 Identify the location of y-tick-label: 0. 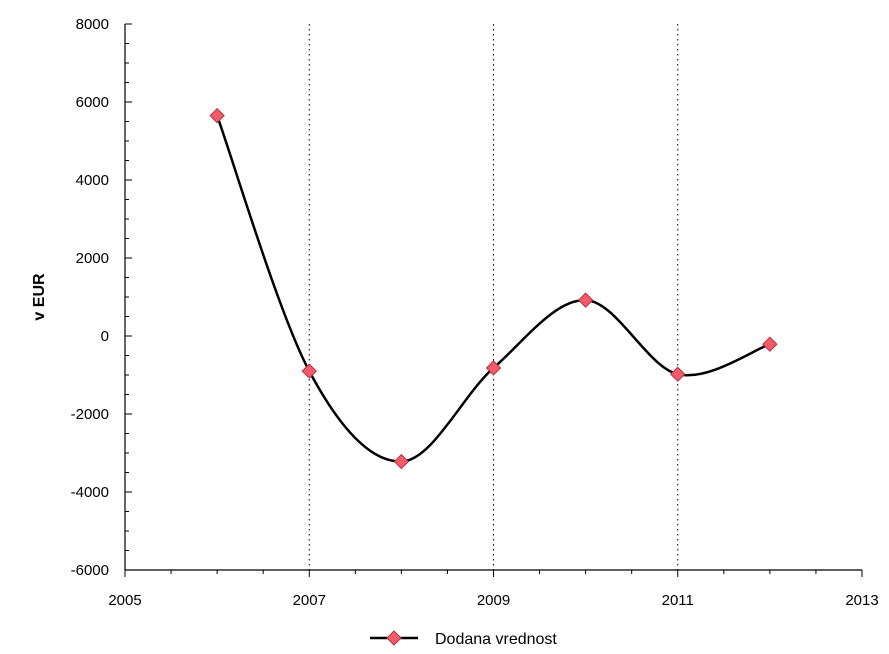
(105, 336).